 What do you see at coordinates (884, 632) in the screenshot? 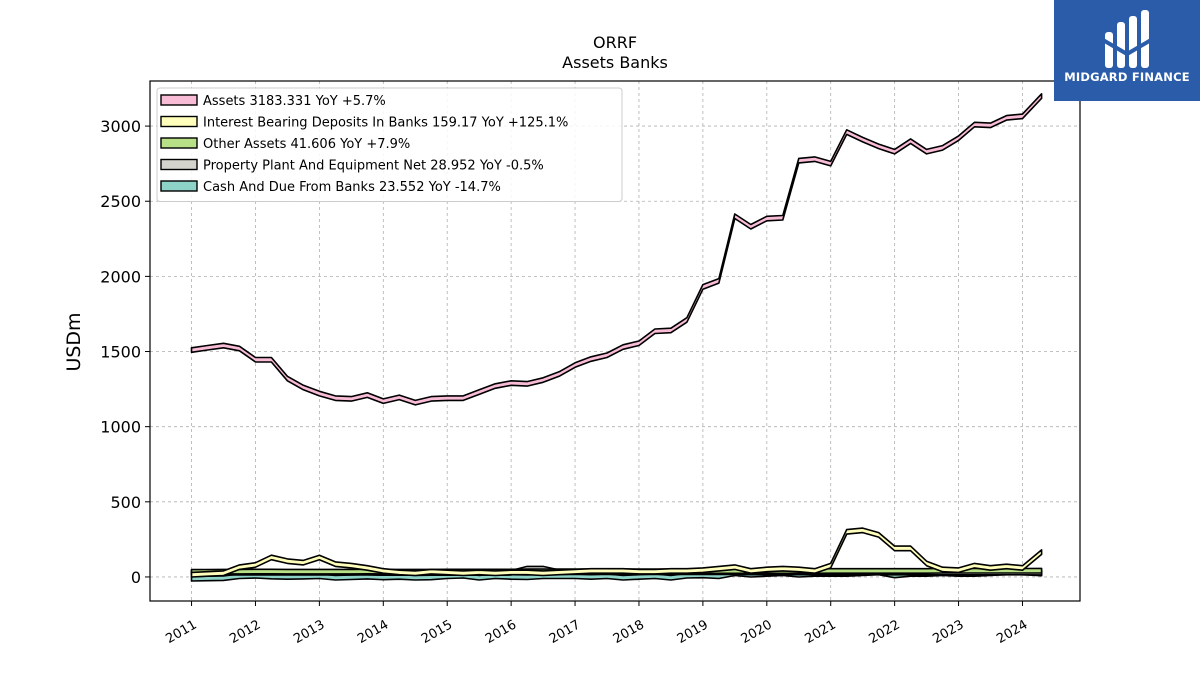
I see `x-tick-label: 2022` at bounding box center [884, 632].